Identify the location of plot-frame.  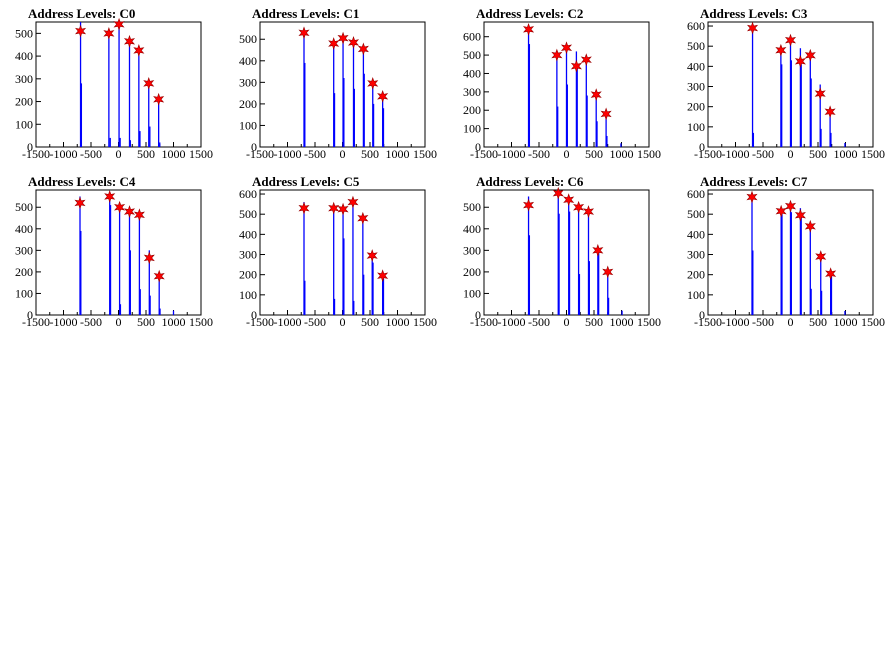
(566, 252).